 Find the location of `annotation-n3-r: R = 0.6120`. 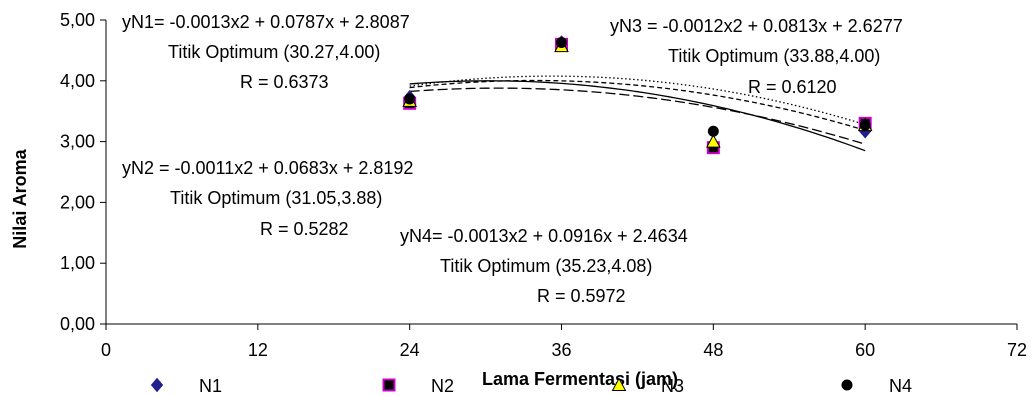

annotation-n3-r: R = 0.6120 is located at coordinates (792, 87).